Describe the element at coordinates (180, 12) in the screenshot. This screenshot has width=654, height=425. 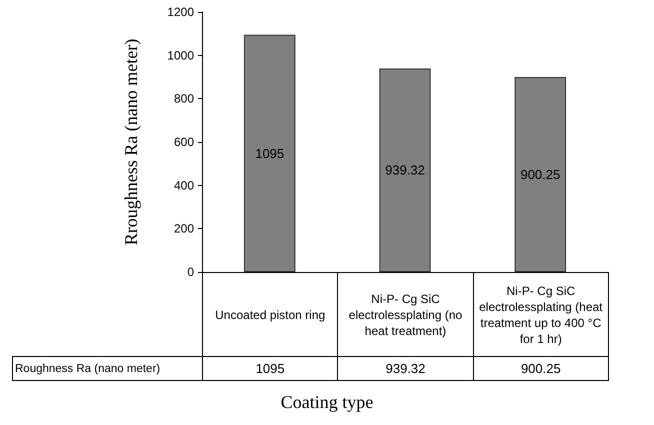
I see `y-tick-label: 1200` at that location.